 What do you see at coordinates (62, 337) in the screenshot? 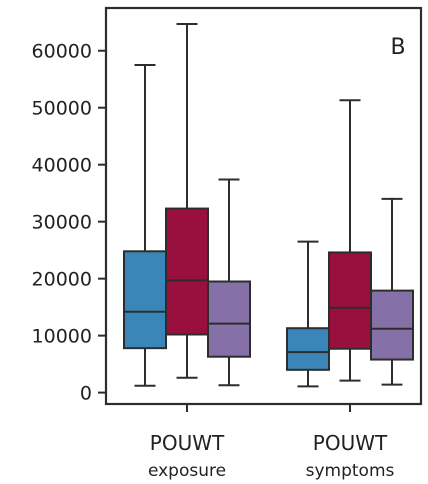
I see `y-tick-label: 10000` at bounding box center [62, 337].